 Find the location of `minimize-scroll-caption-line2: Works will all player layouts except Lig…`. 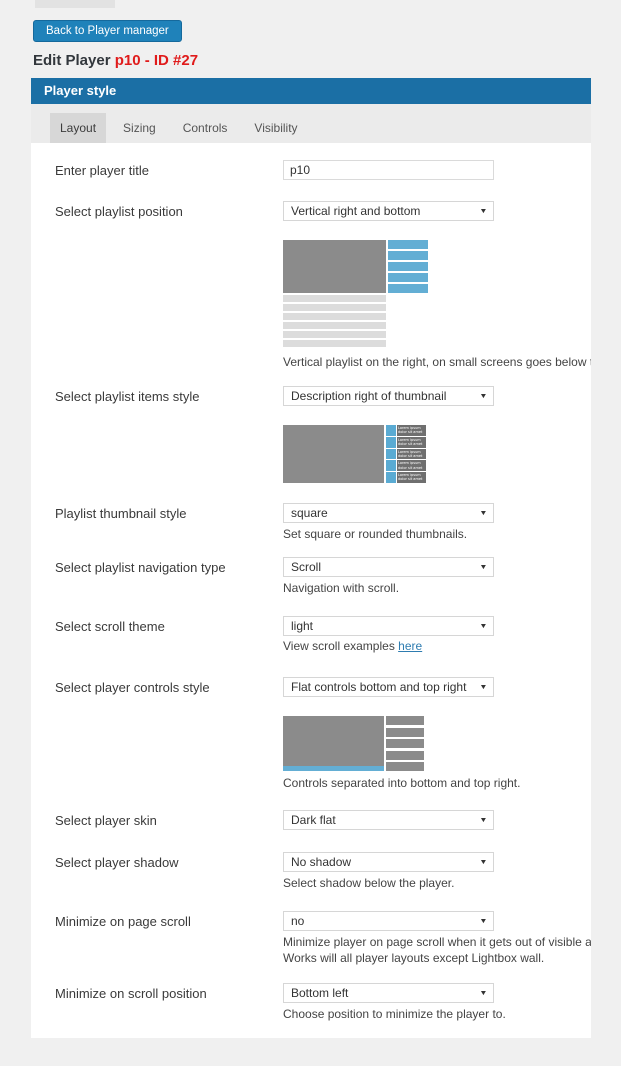

minimize-scroll-caption-line2: Works will all player layouts except Lig… is located at coordinates (414, 958).